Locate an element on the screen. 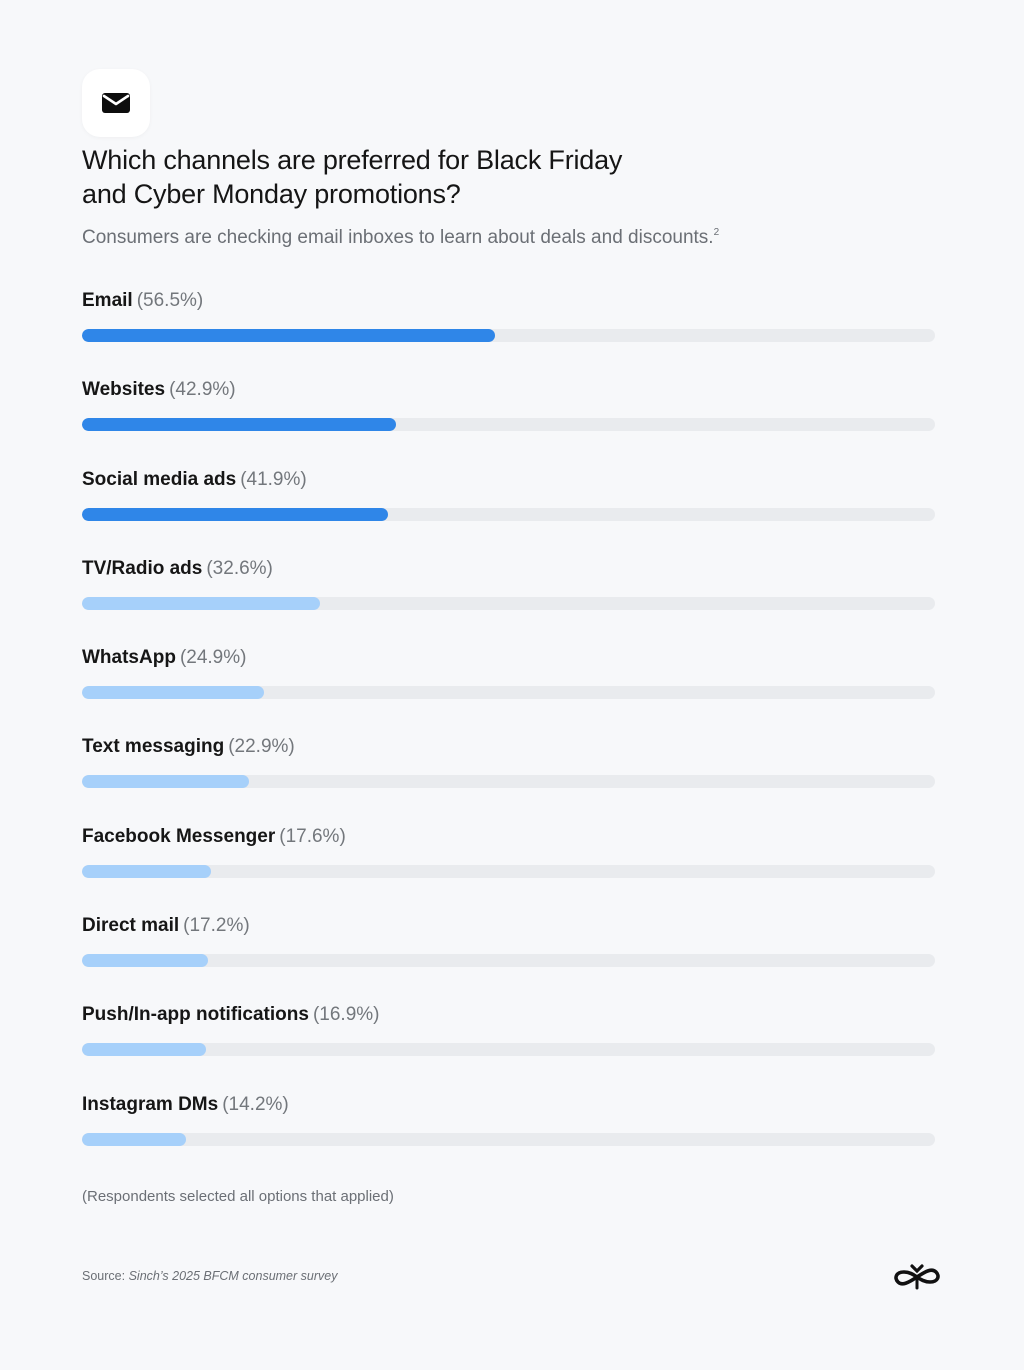 The width and height of the screenshot is (1024, 1370). title-line-2: and Cyber Monday promotions? is located at coordinates (271, 194).